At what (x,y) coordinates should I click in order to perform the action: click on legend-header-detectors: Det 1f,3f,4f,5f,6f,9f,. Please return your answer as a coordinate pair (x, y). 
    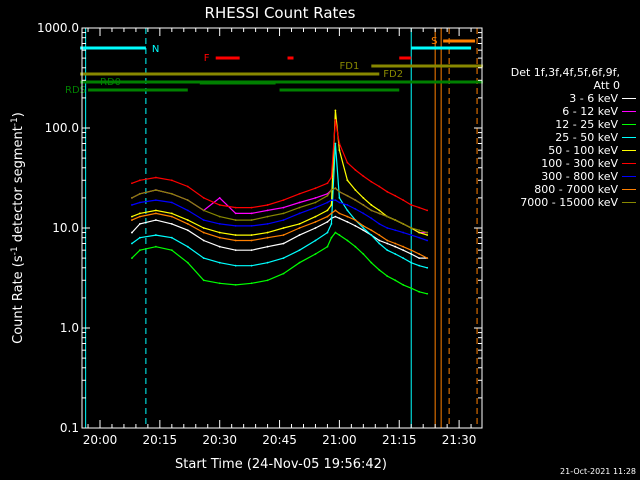
    Looking at the image, I should click on (565, 72).